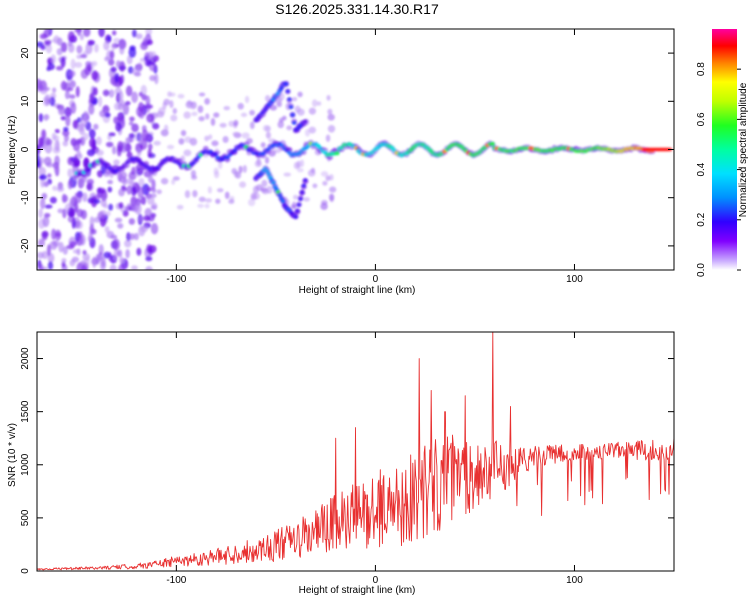 The width and height of the screenshot is (750, 600). What do you see at coordinates (701, 69) in the screenshot?
I see `colorbar-tick-label: 0.8` at bounding box center [701, 69].